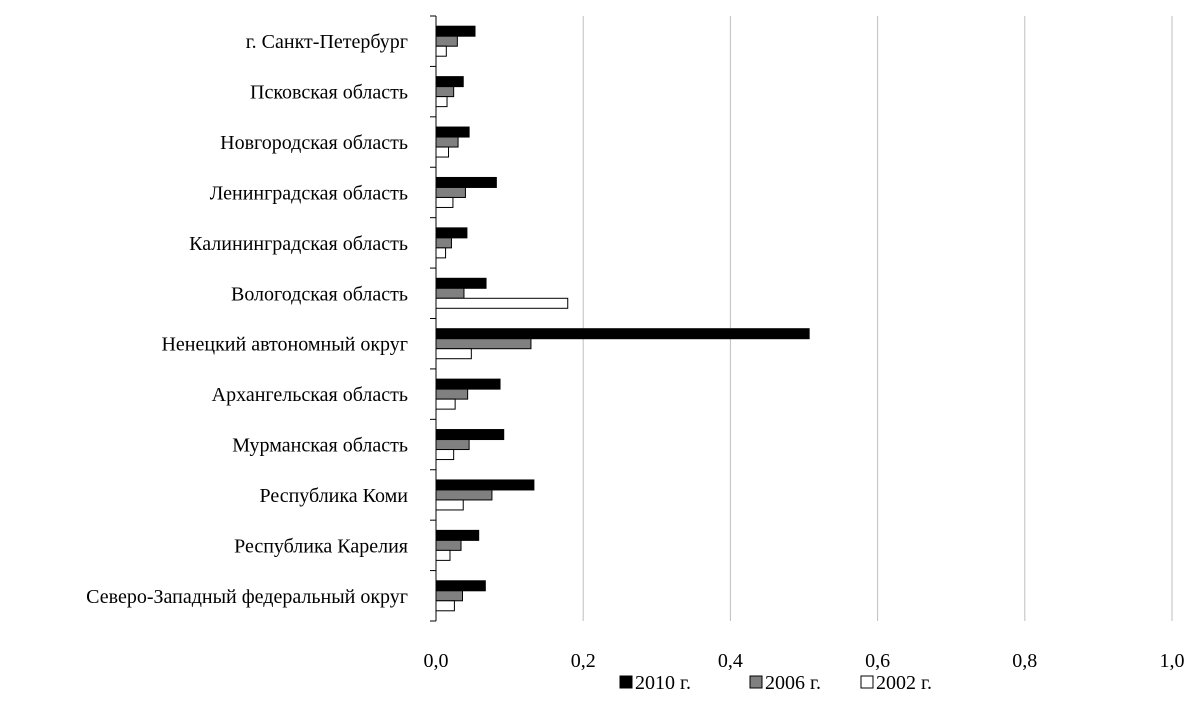 The width and height of the screenshot is (1190, 716). I want to click on x-tick-label: 0,8, so click(1024, 661).